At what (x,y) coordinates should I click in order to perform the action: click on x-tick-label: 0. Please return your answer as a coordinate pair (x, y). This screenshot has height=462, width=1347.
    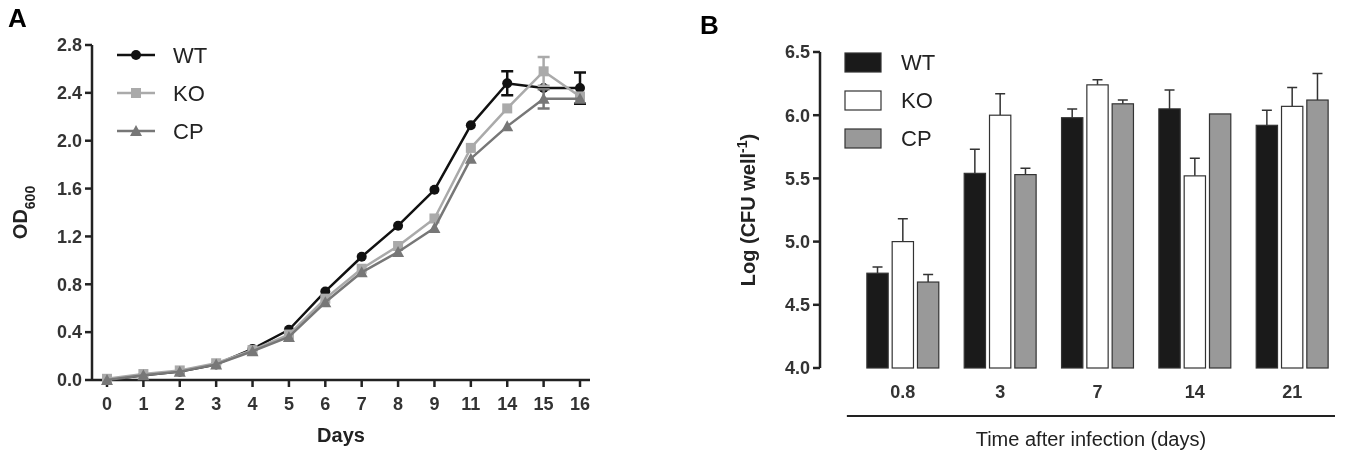
    Looking at the image, I should click on (107, 404).